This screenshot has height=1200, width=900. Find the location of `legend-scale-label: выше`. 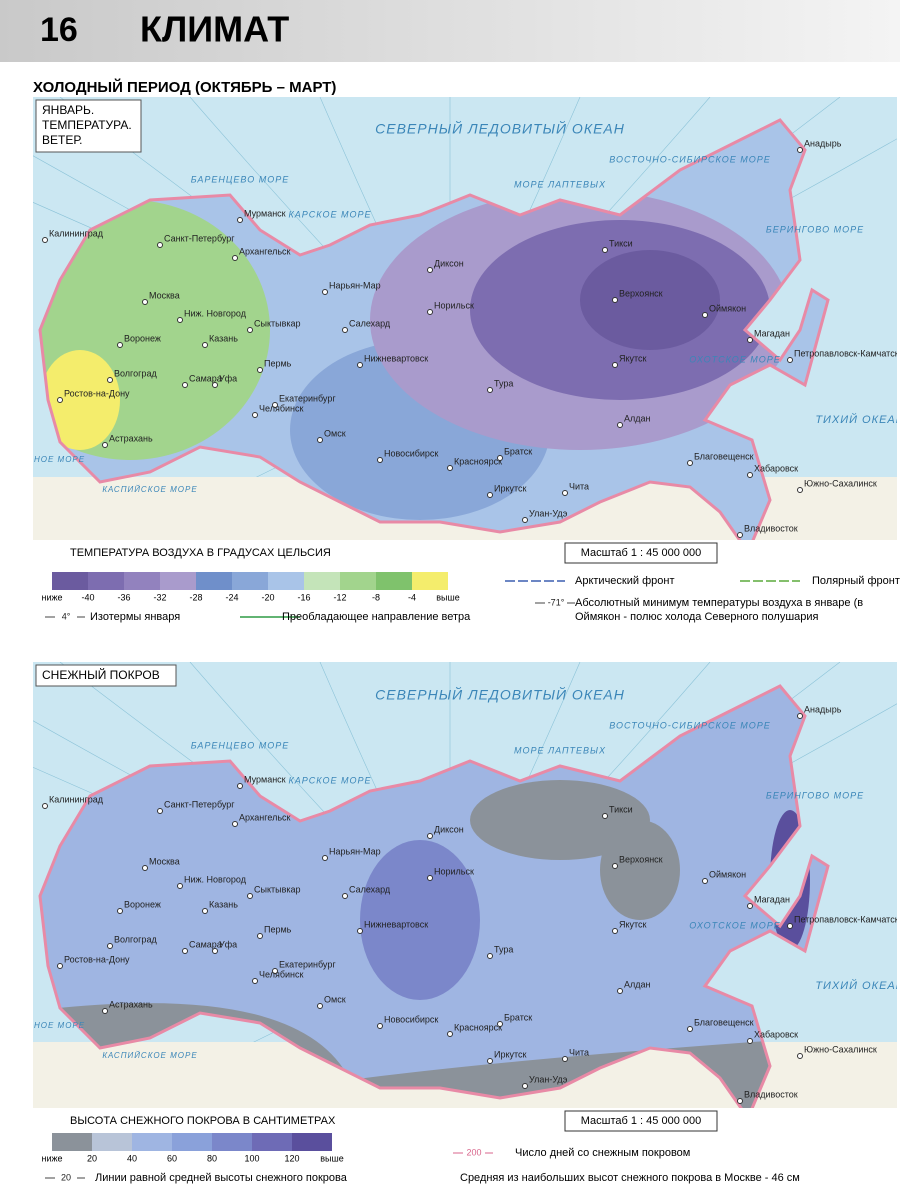

legend-scale-label: выше is located at coordinates (447, 597).